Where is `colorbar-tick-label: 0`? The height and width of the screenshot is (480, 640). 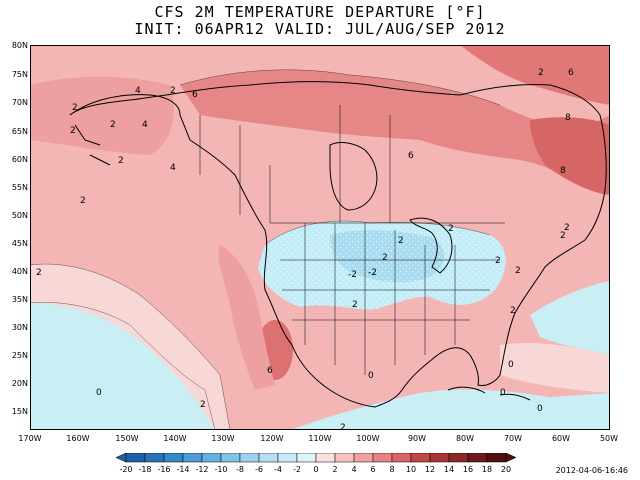 colorbar-tick-label: 0 is located at coordinates (315, 469).